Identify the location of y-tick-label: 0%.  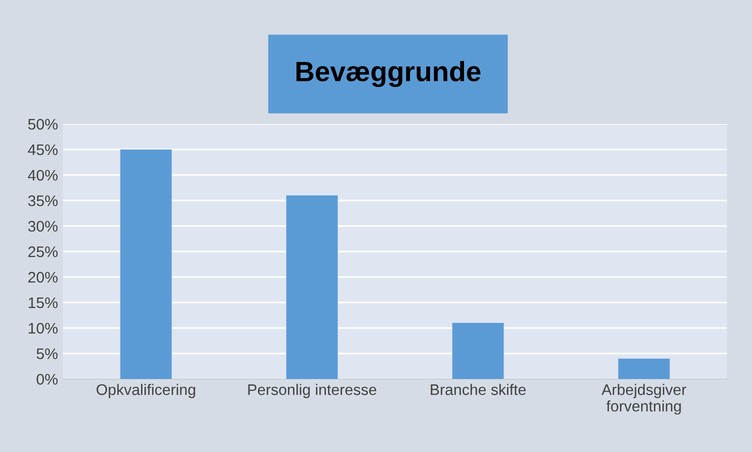
(47, 379).